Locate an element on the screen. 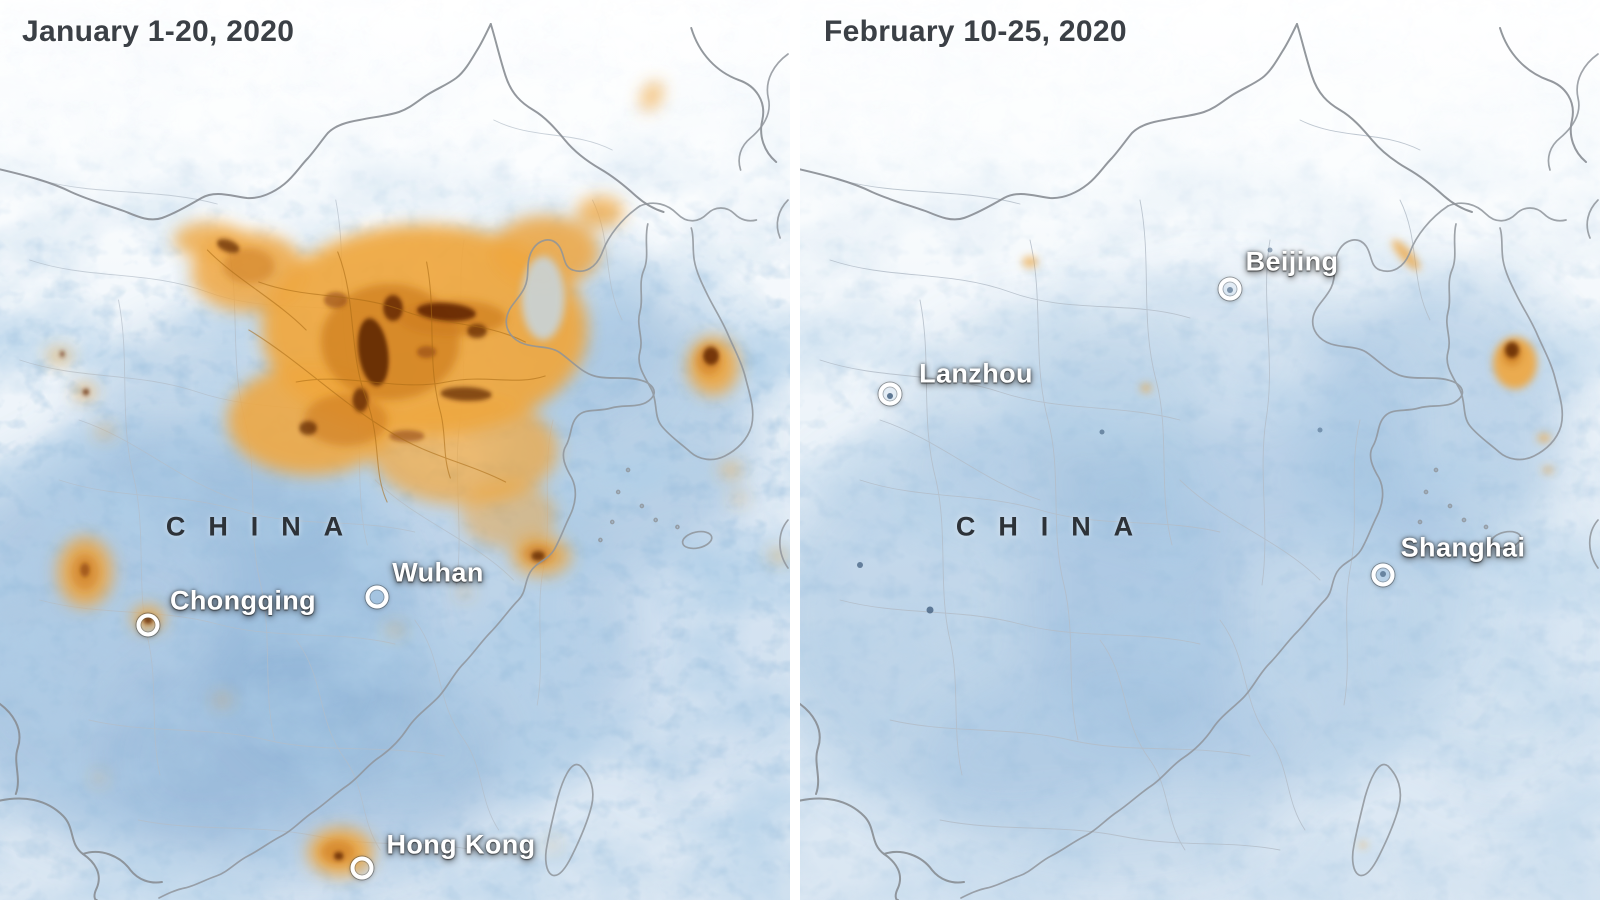  bohai-gulf-water is located at coordinates (543, 298).